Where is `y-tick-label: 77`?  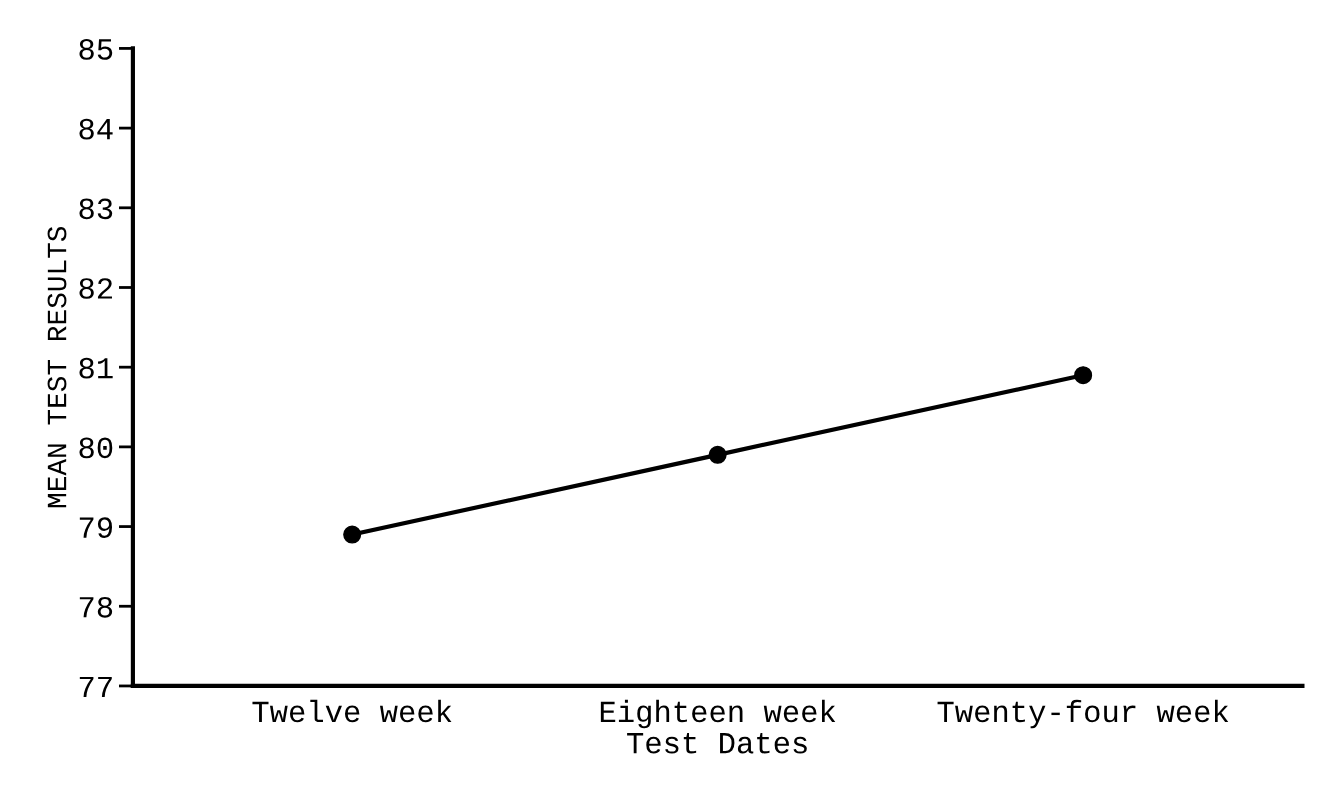
y-tick-label: 77 is located at coordinates (95, 687).